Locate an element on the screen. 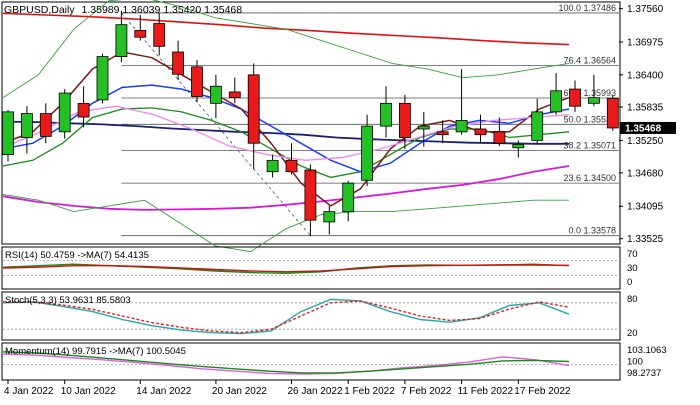 This screenshot has height=405, width=700. rsi-tick-2: 0 is located at coordinates (629, 282).